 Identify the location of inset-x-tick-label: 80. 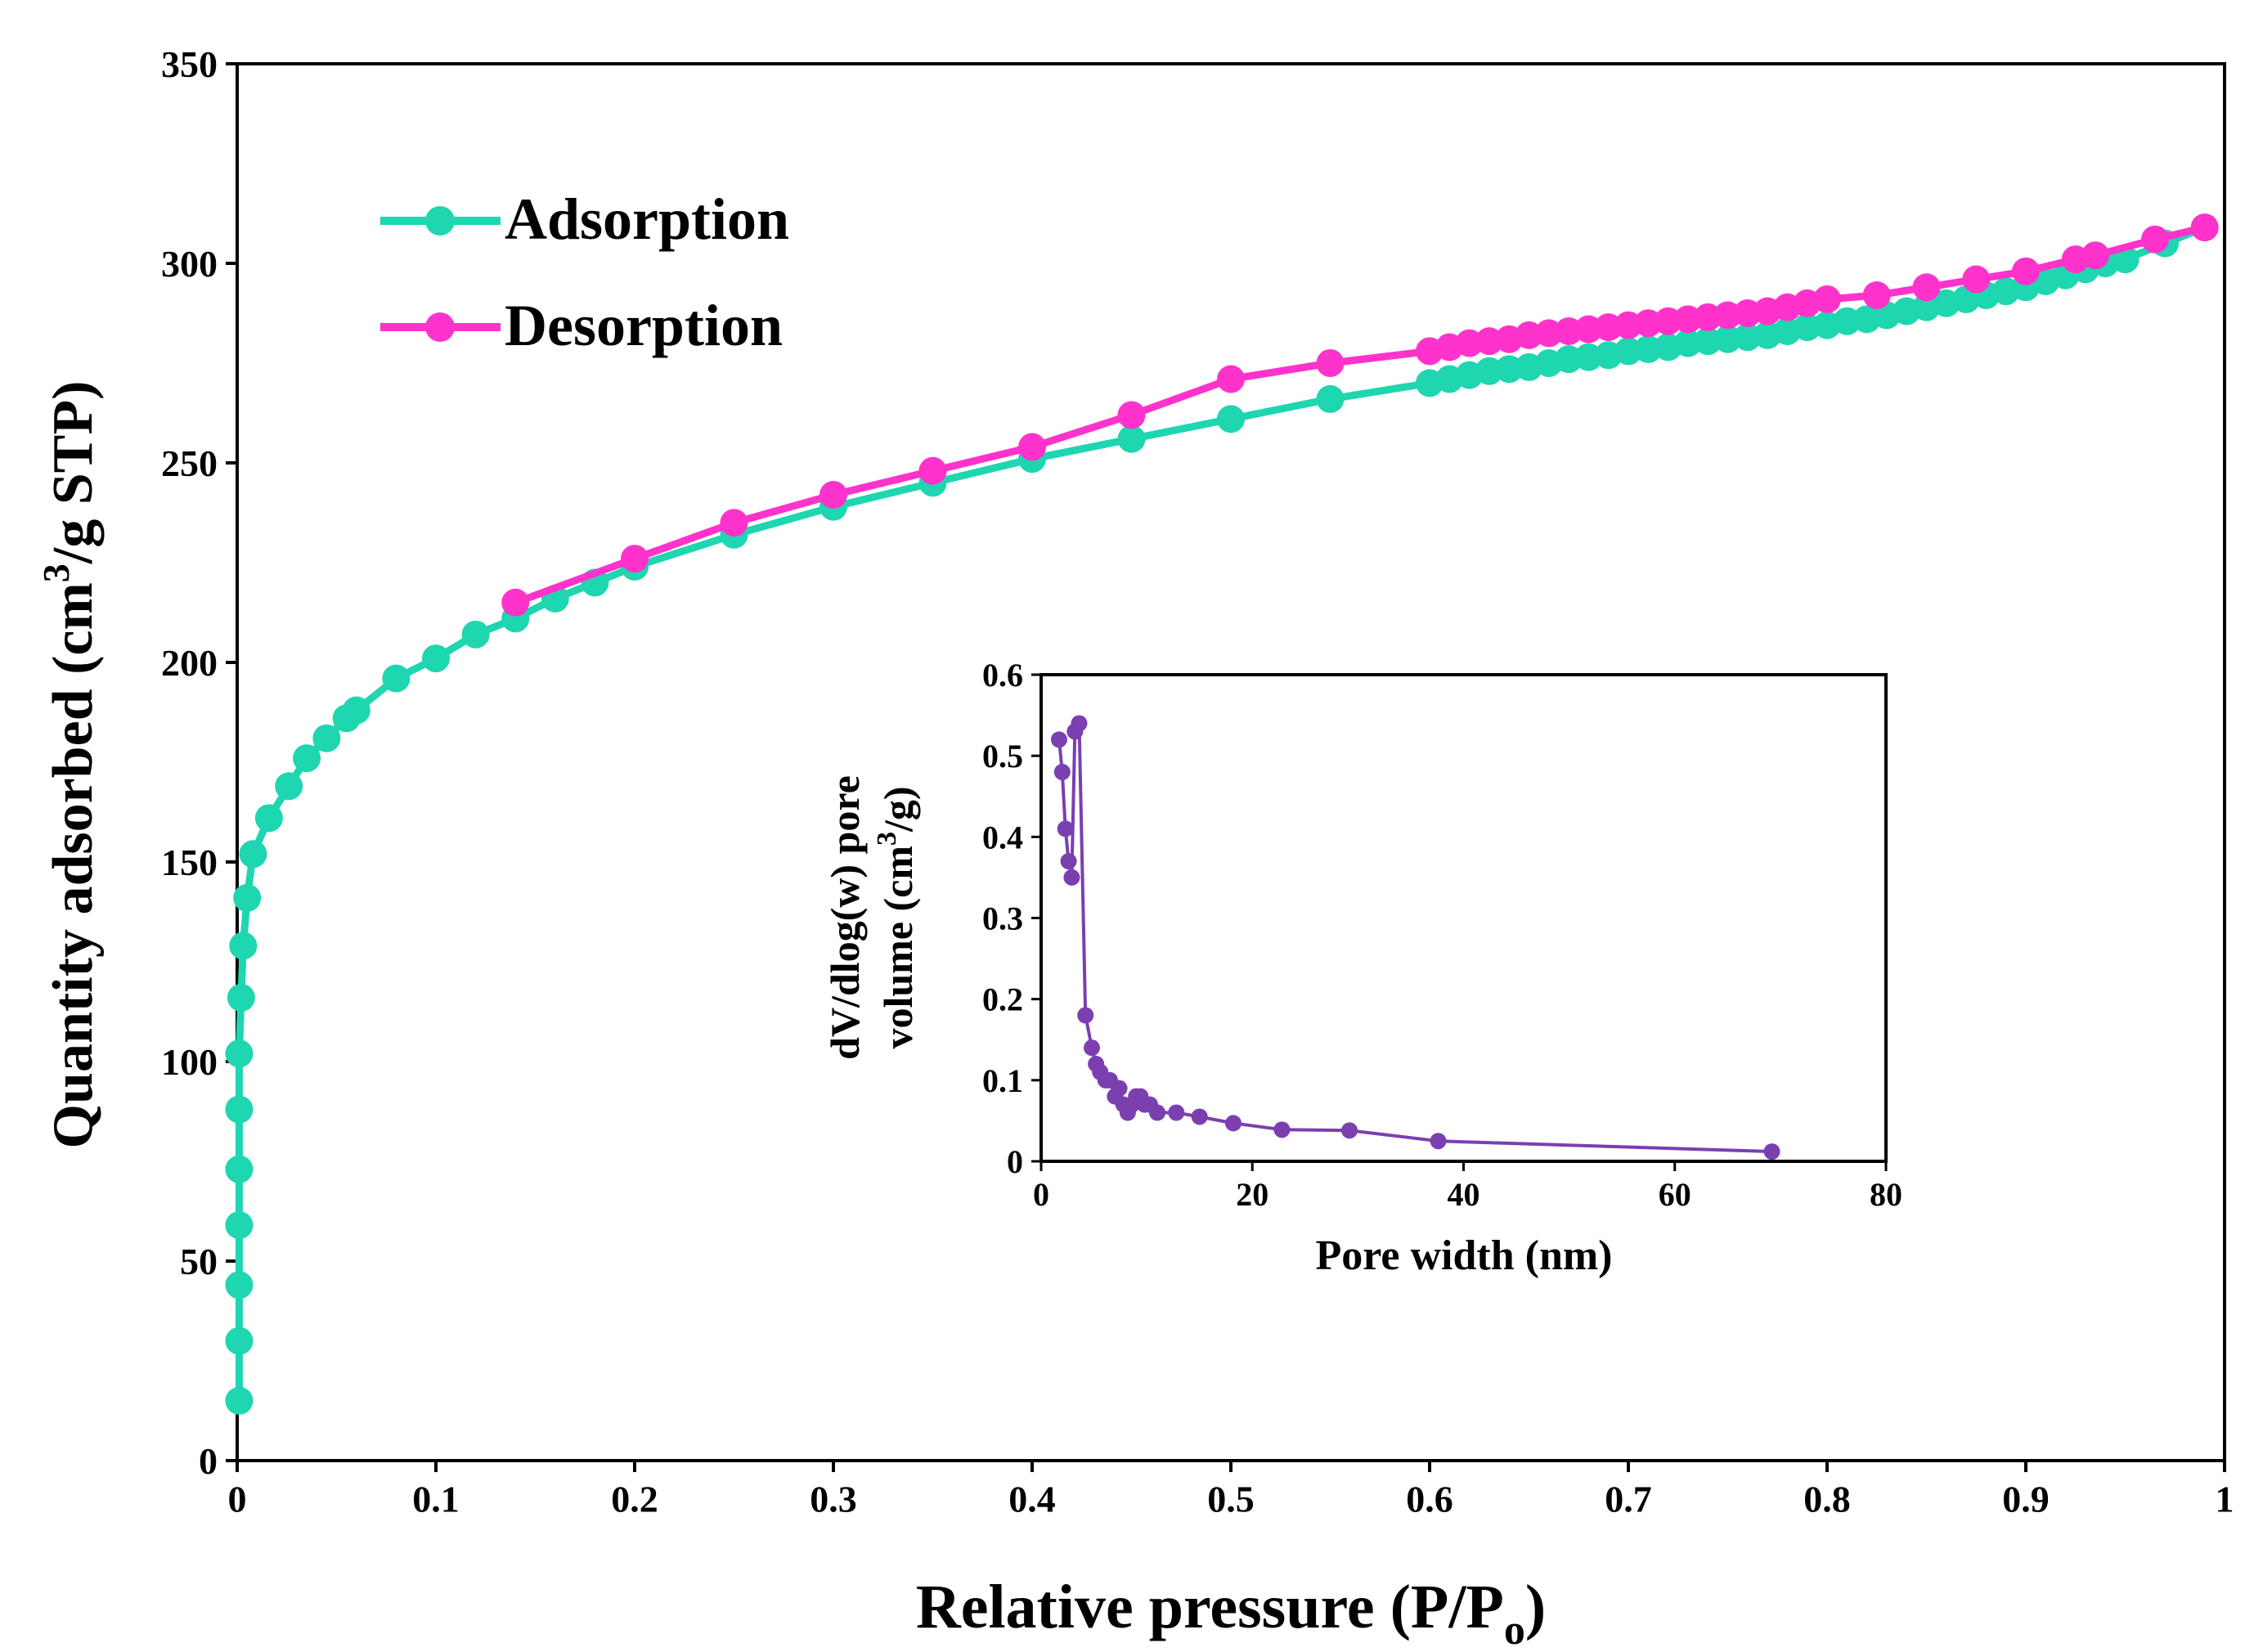
(1886, 1194).